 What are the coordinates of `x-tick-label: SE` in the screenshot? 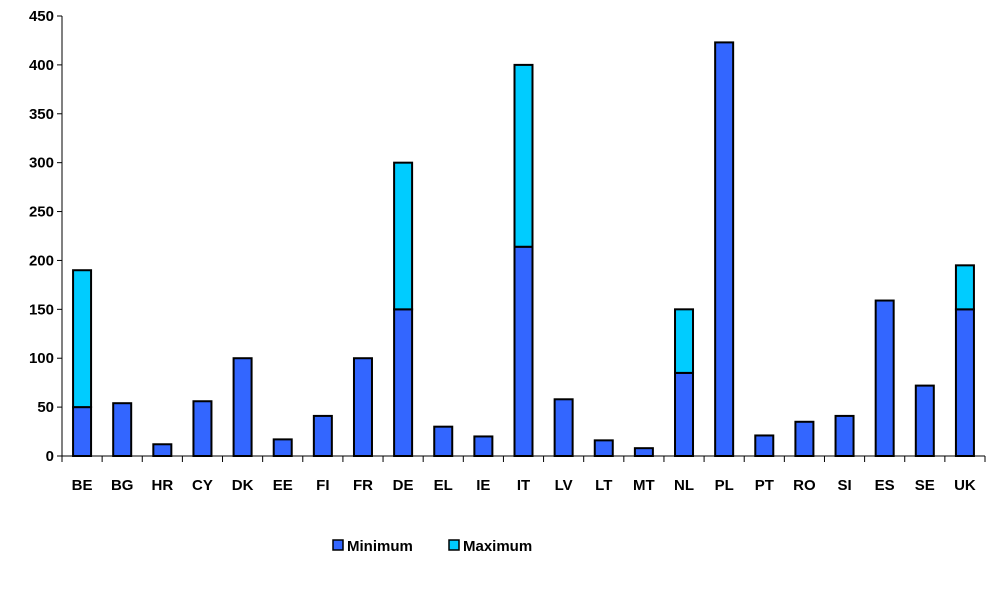 It's located at (925, 485).